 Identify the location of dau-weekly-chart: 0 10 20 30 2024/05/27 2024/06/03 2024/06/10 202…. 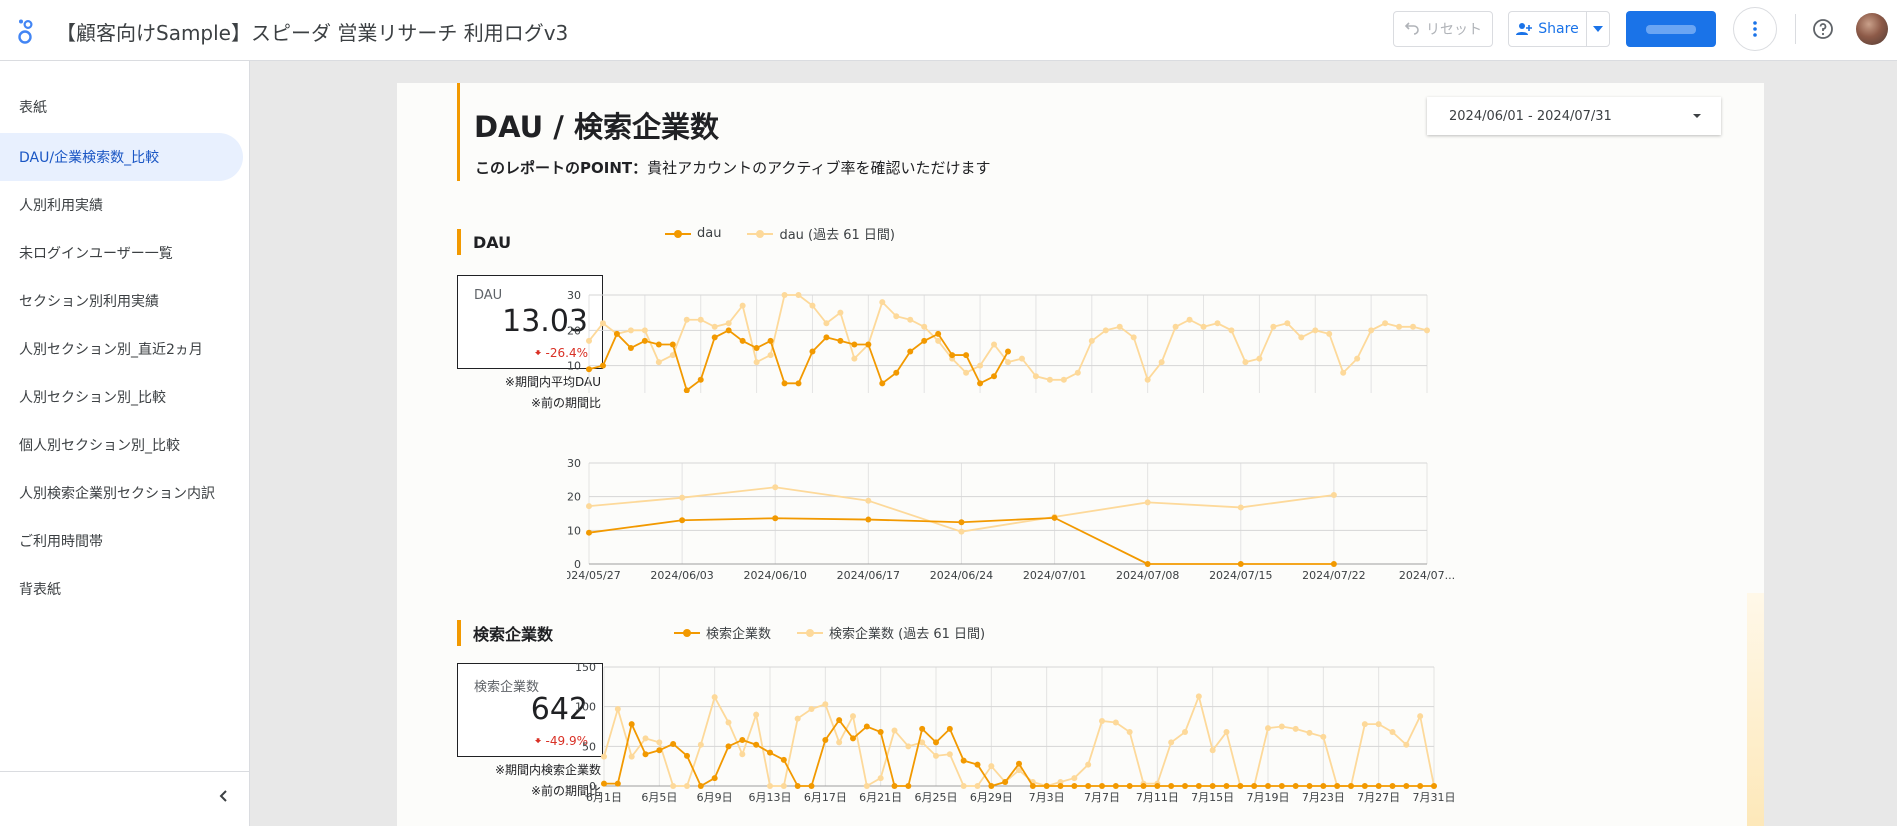
(1152, 518).